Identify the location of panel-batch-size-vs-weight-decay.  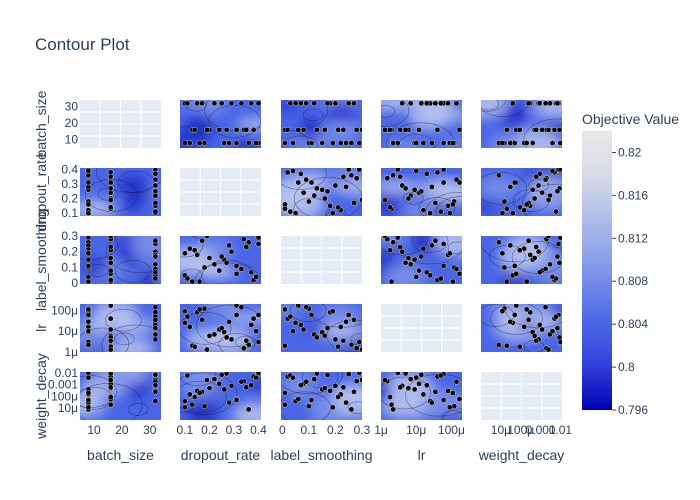
(525, 123).